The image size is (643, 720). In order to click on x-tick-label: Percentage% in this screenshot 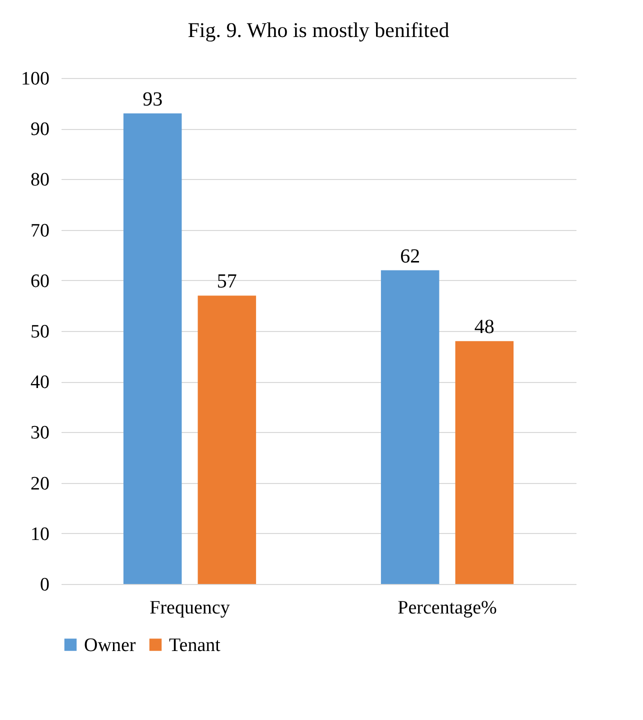, I will do `click(447, 608)`.